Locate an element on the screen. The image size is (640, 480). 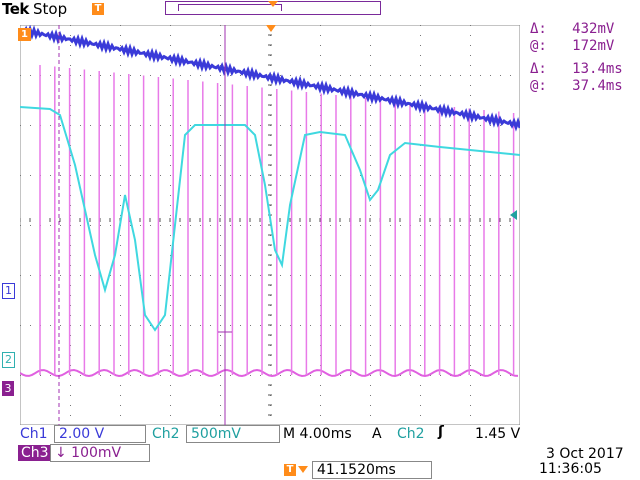
timebase-readout: M 4.00ms is located at coordinates (317, 434).